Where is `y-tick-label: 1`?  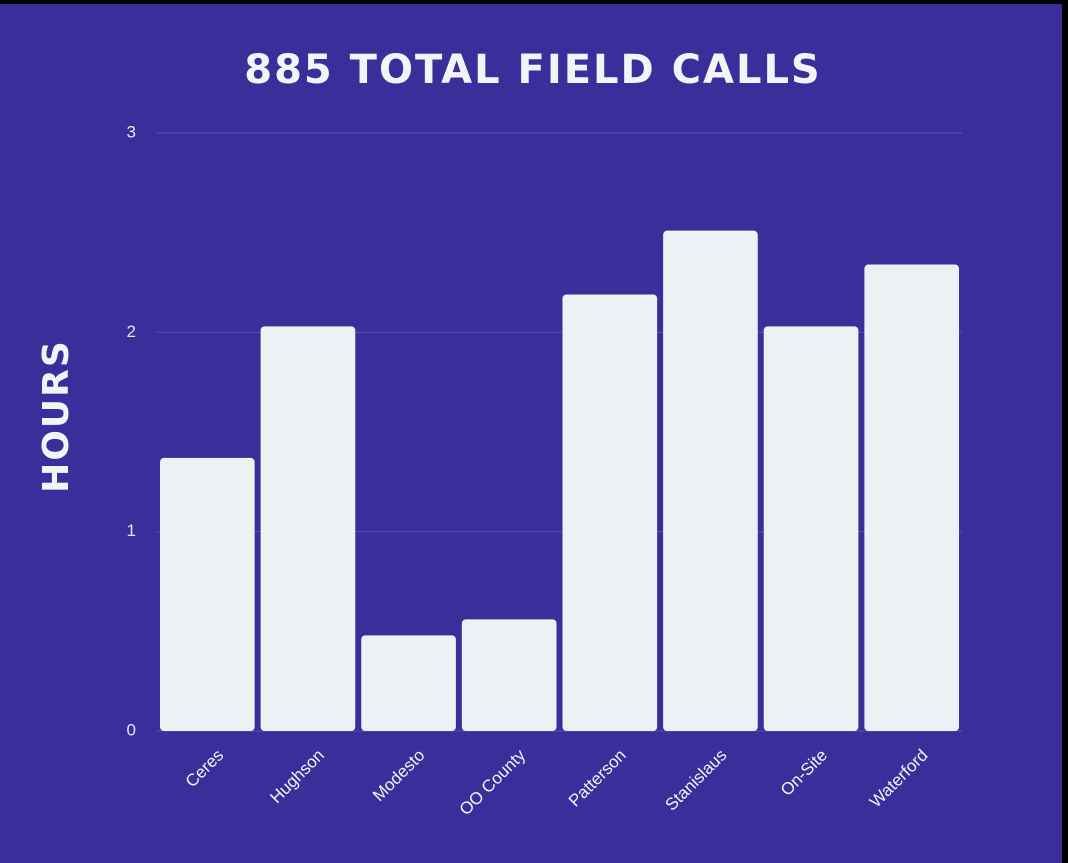 y-tick-label: 1 is located at coordinates (131, 530).